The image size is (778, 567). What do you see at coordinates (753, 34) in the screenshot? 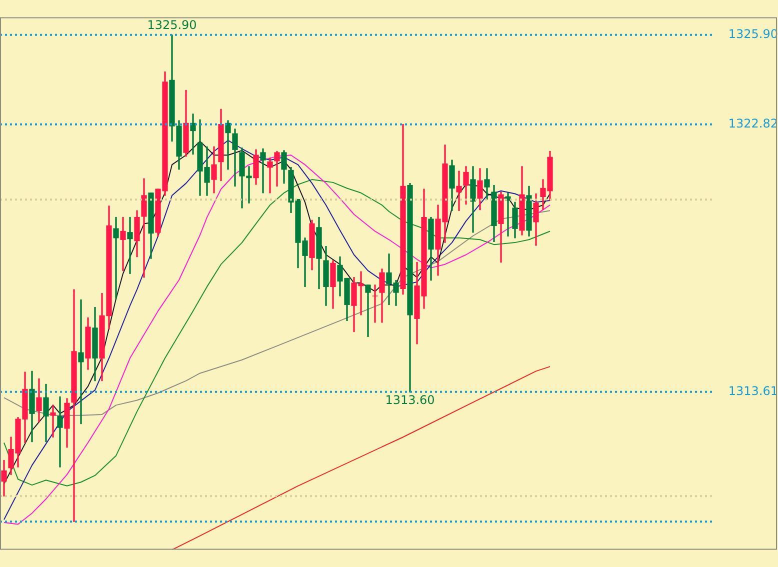
I see `y-tick-label: 1325.90` at bounding box center [753, 34].